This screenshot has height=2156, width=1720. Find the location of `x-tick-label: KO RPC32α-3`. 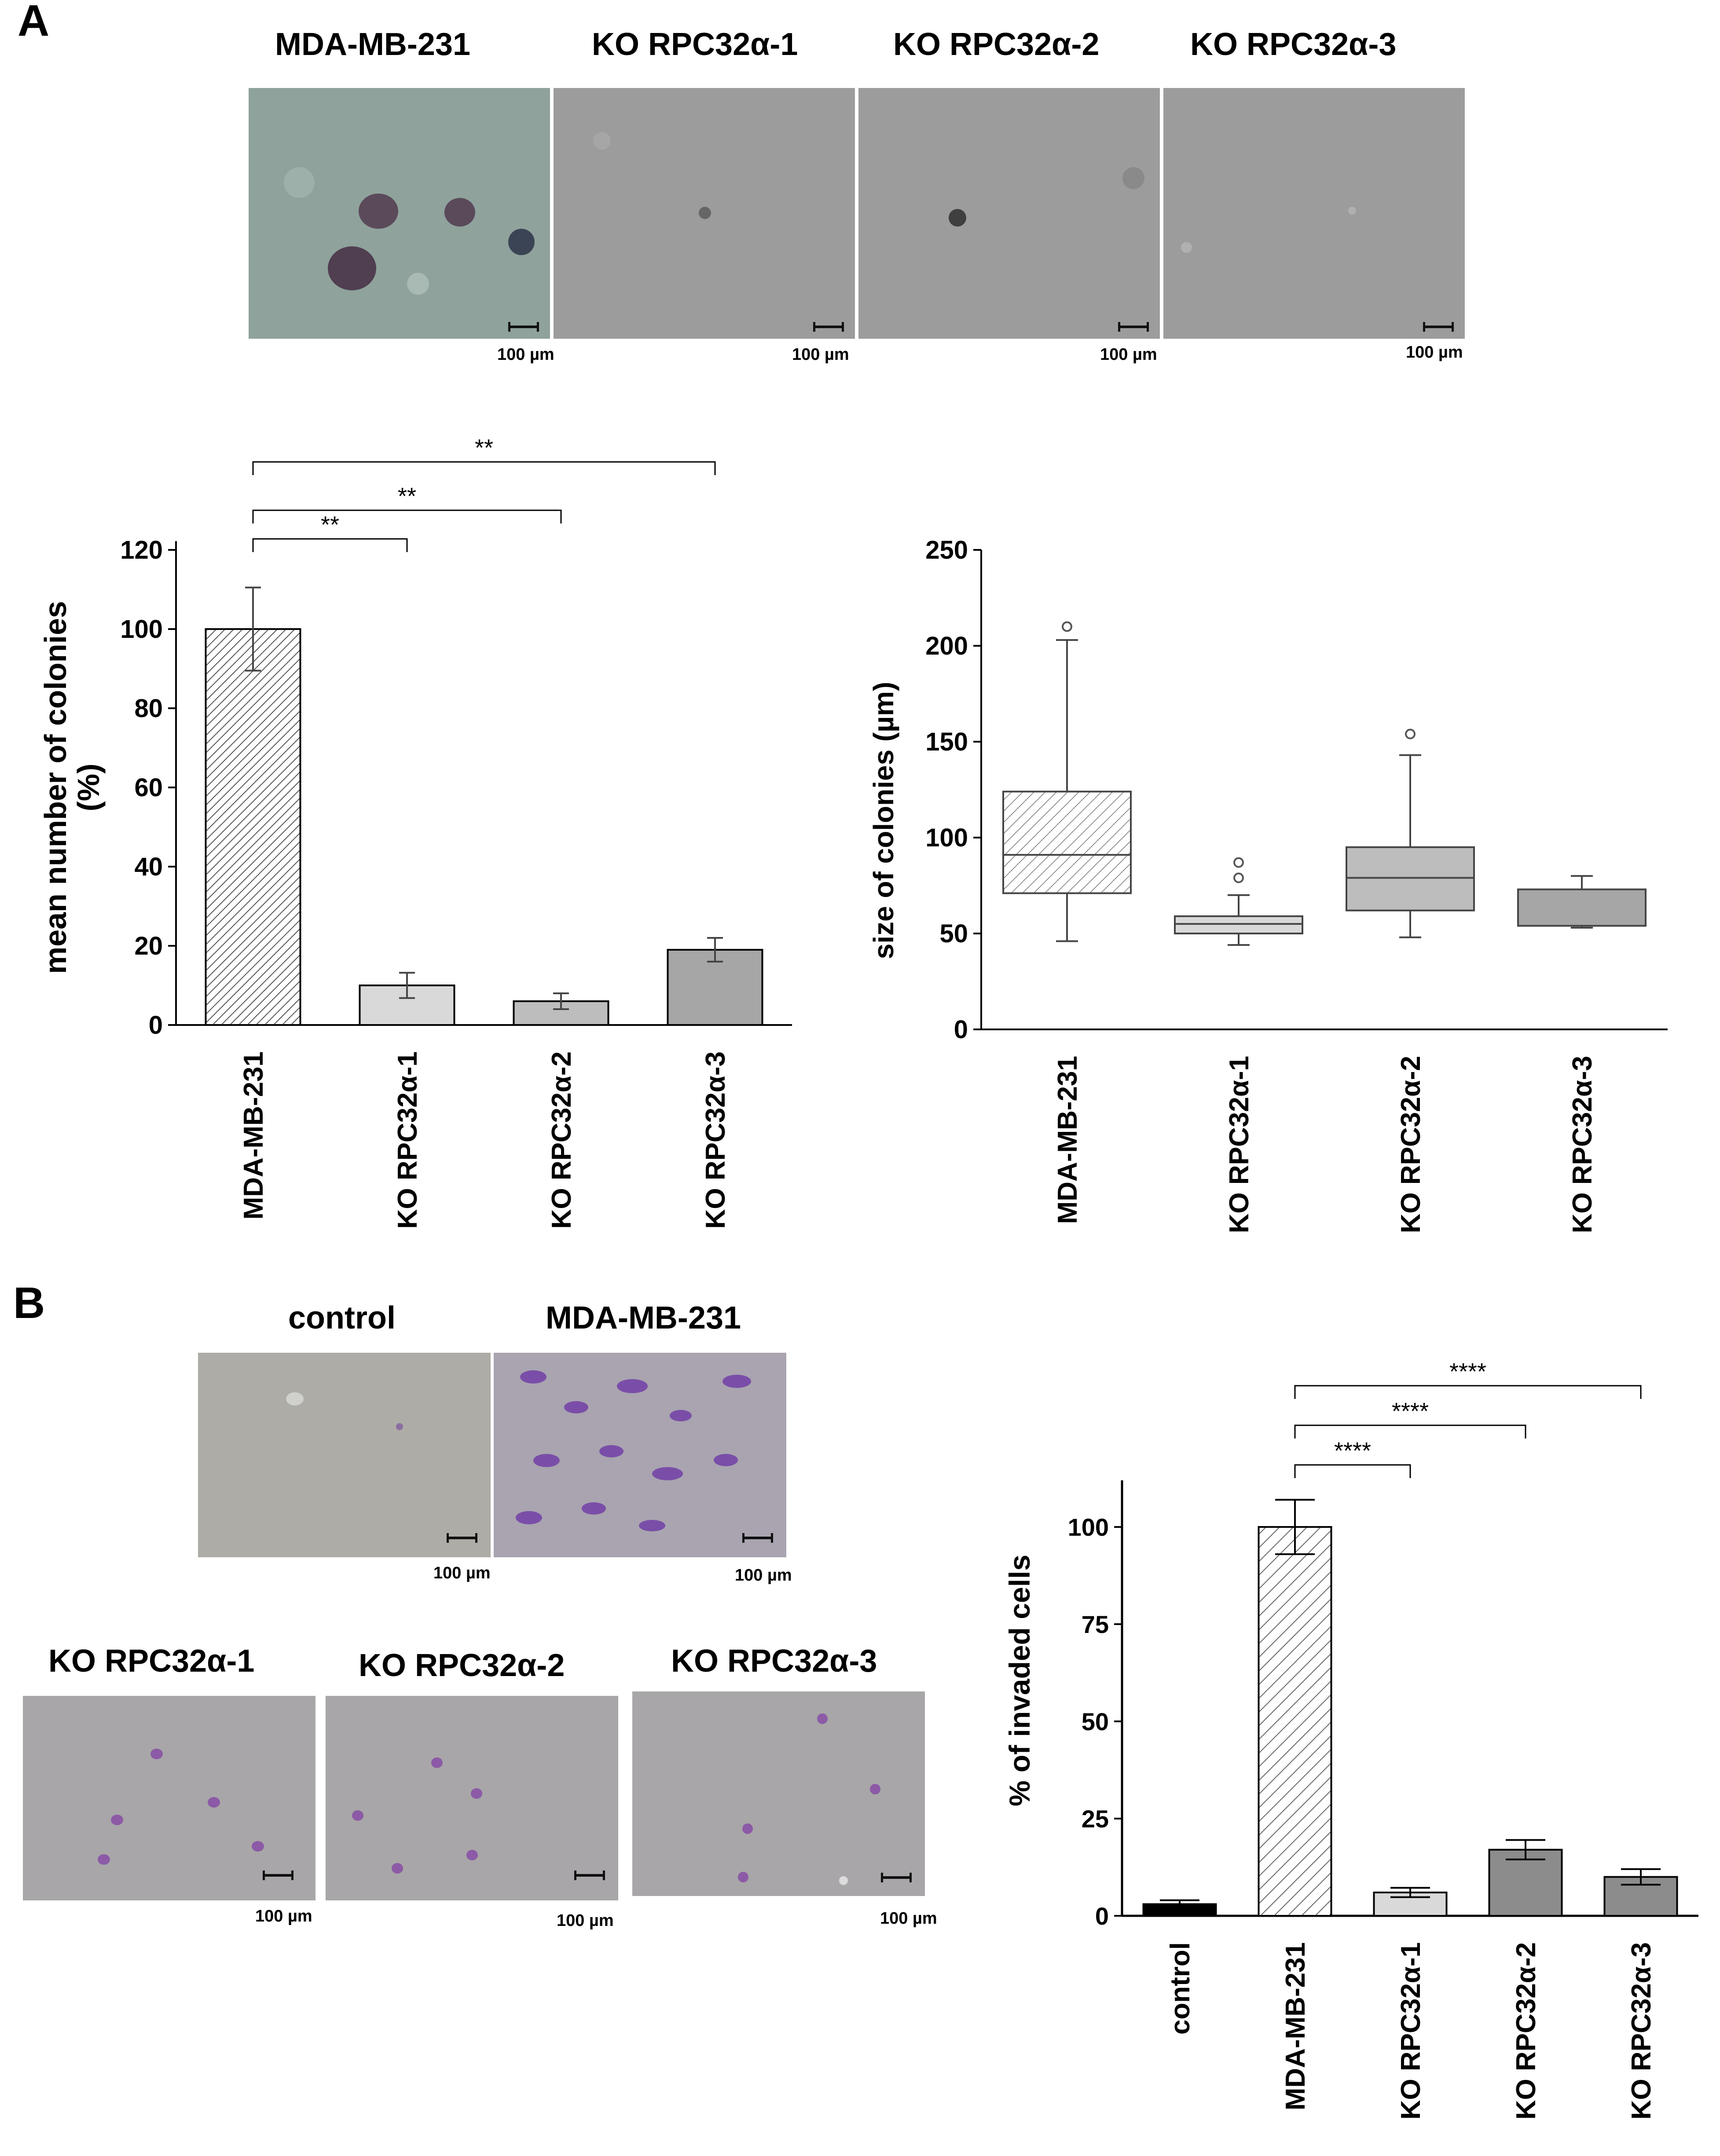

x-tick-label: KO RPC32α-3 is located at coordinates (1641, 2030).